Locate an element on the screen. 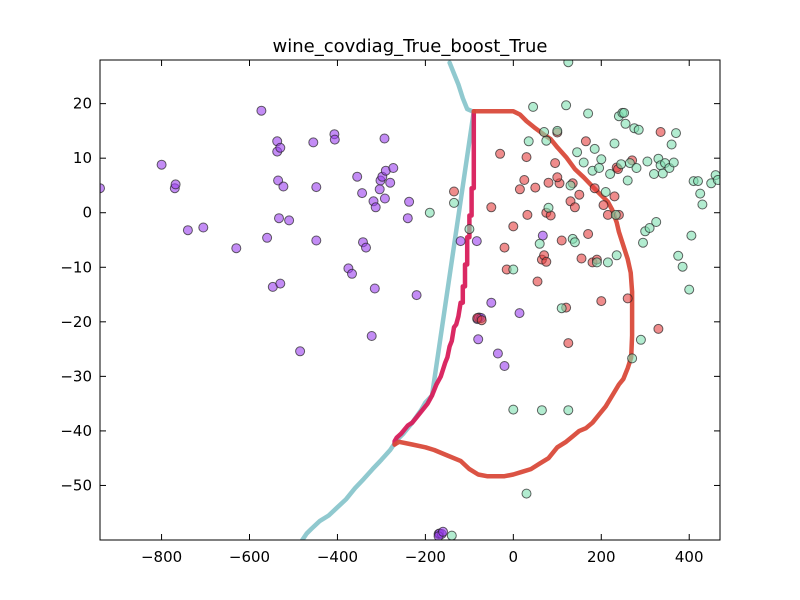  x-tick-label: 0 is located at coordinates (514, 557).